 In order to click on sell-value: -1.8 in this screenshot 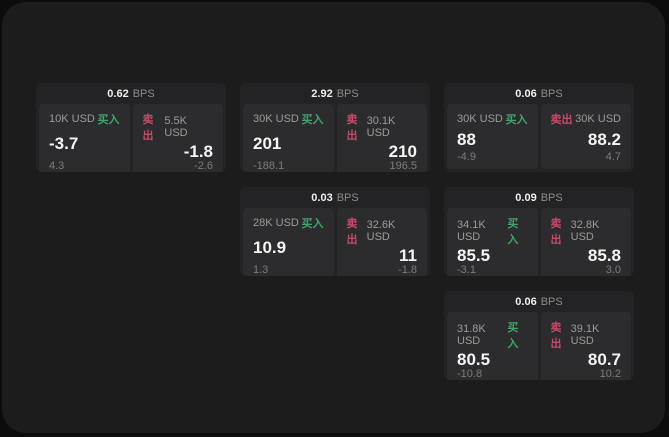, I will do `click(198, 151)`.